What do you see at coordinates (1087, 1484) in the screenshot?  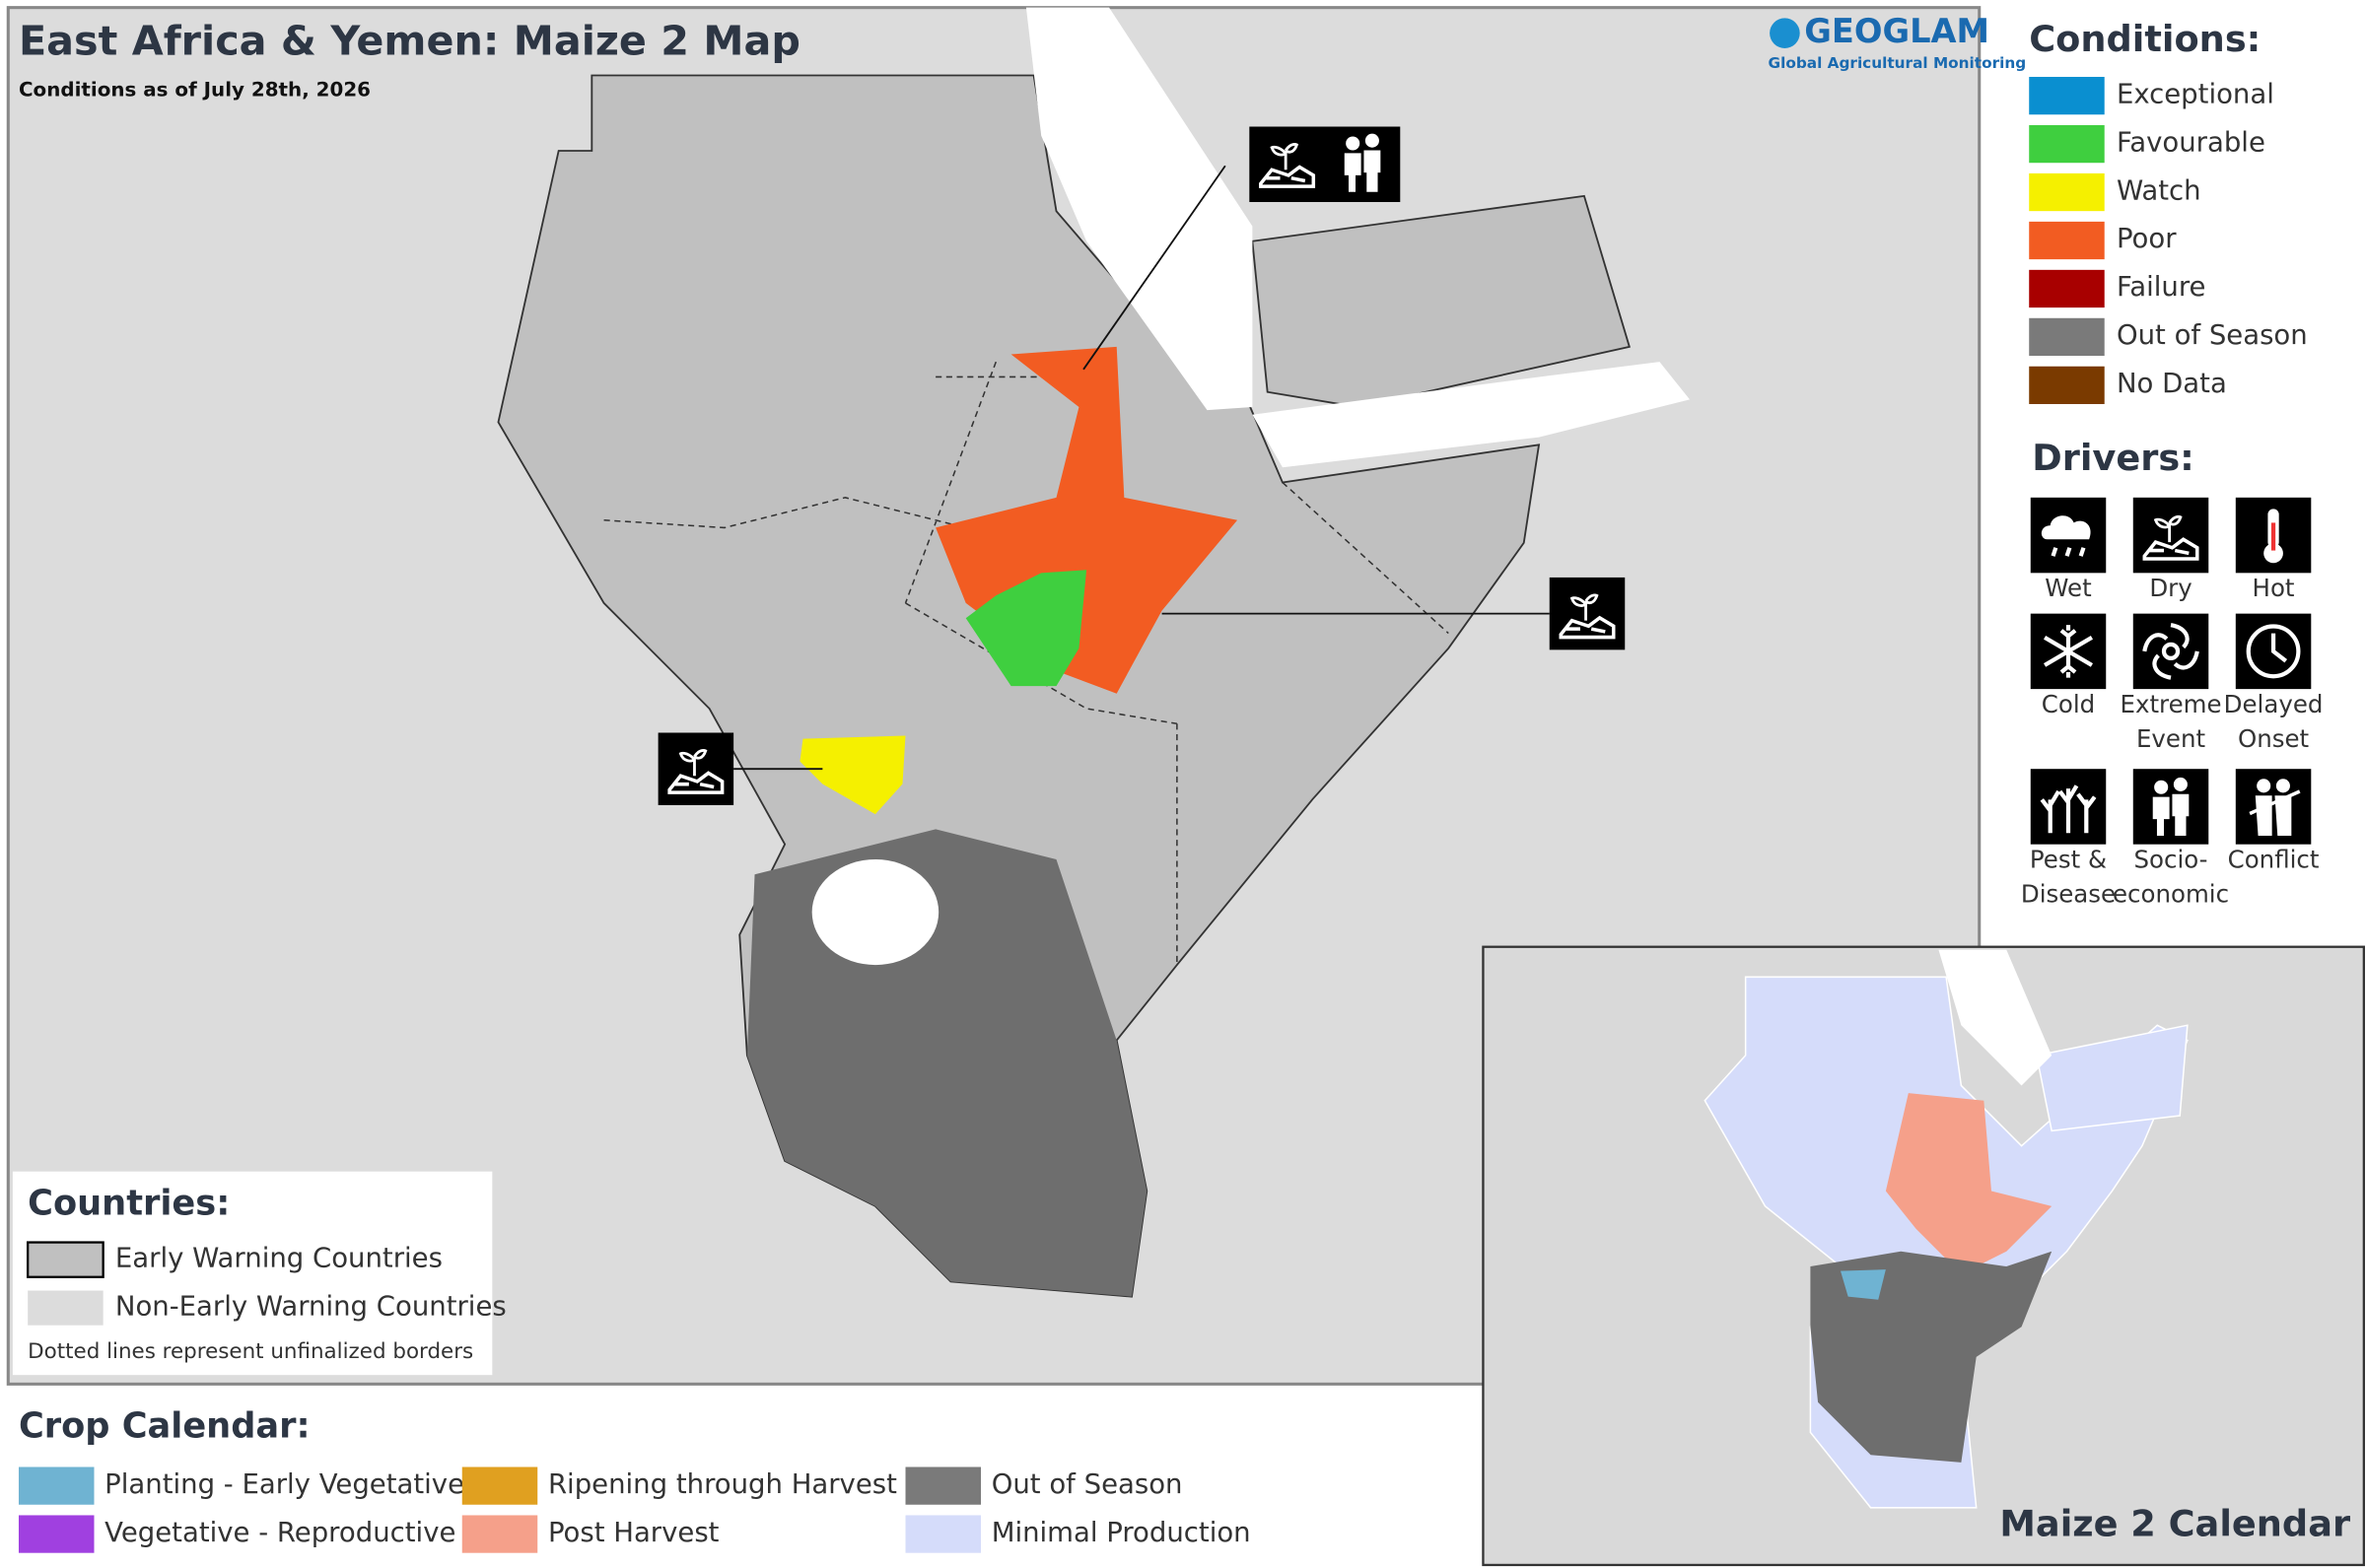 I see `calendar-label: Out of Season` at bounding box center [1087, 1484].